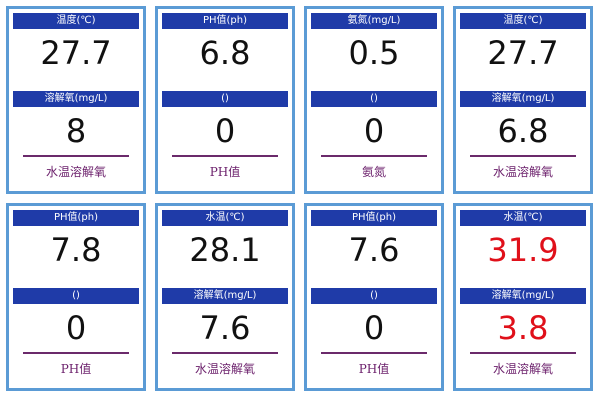 This screenshot has width=600, height=400. I want to click on card-title: 氨氮, so click(373, 172).